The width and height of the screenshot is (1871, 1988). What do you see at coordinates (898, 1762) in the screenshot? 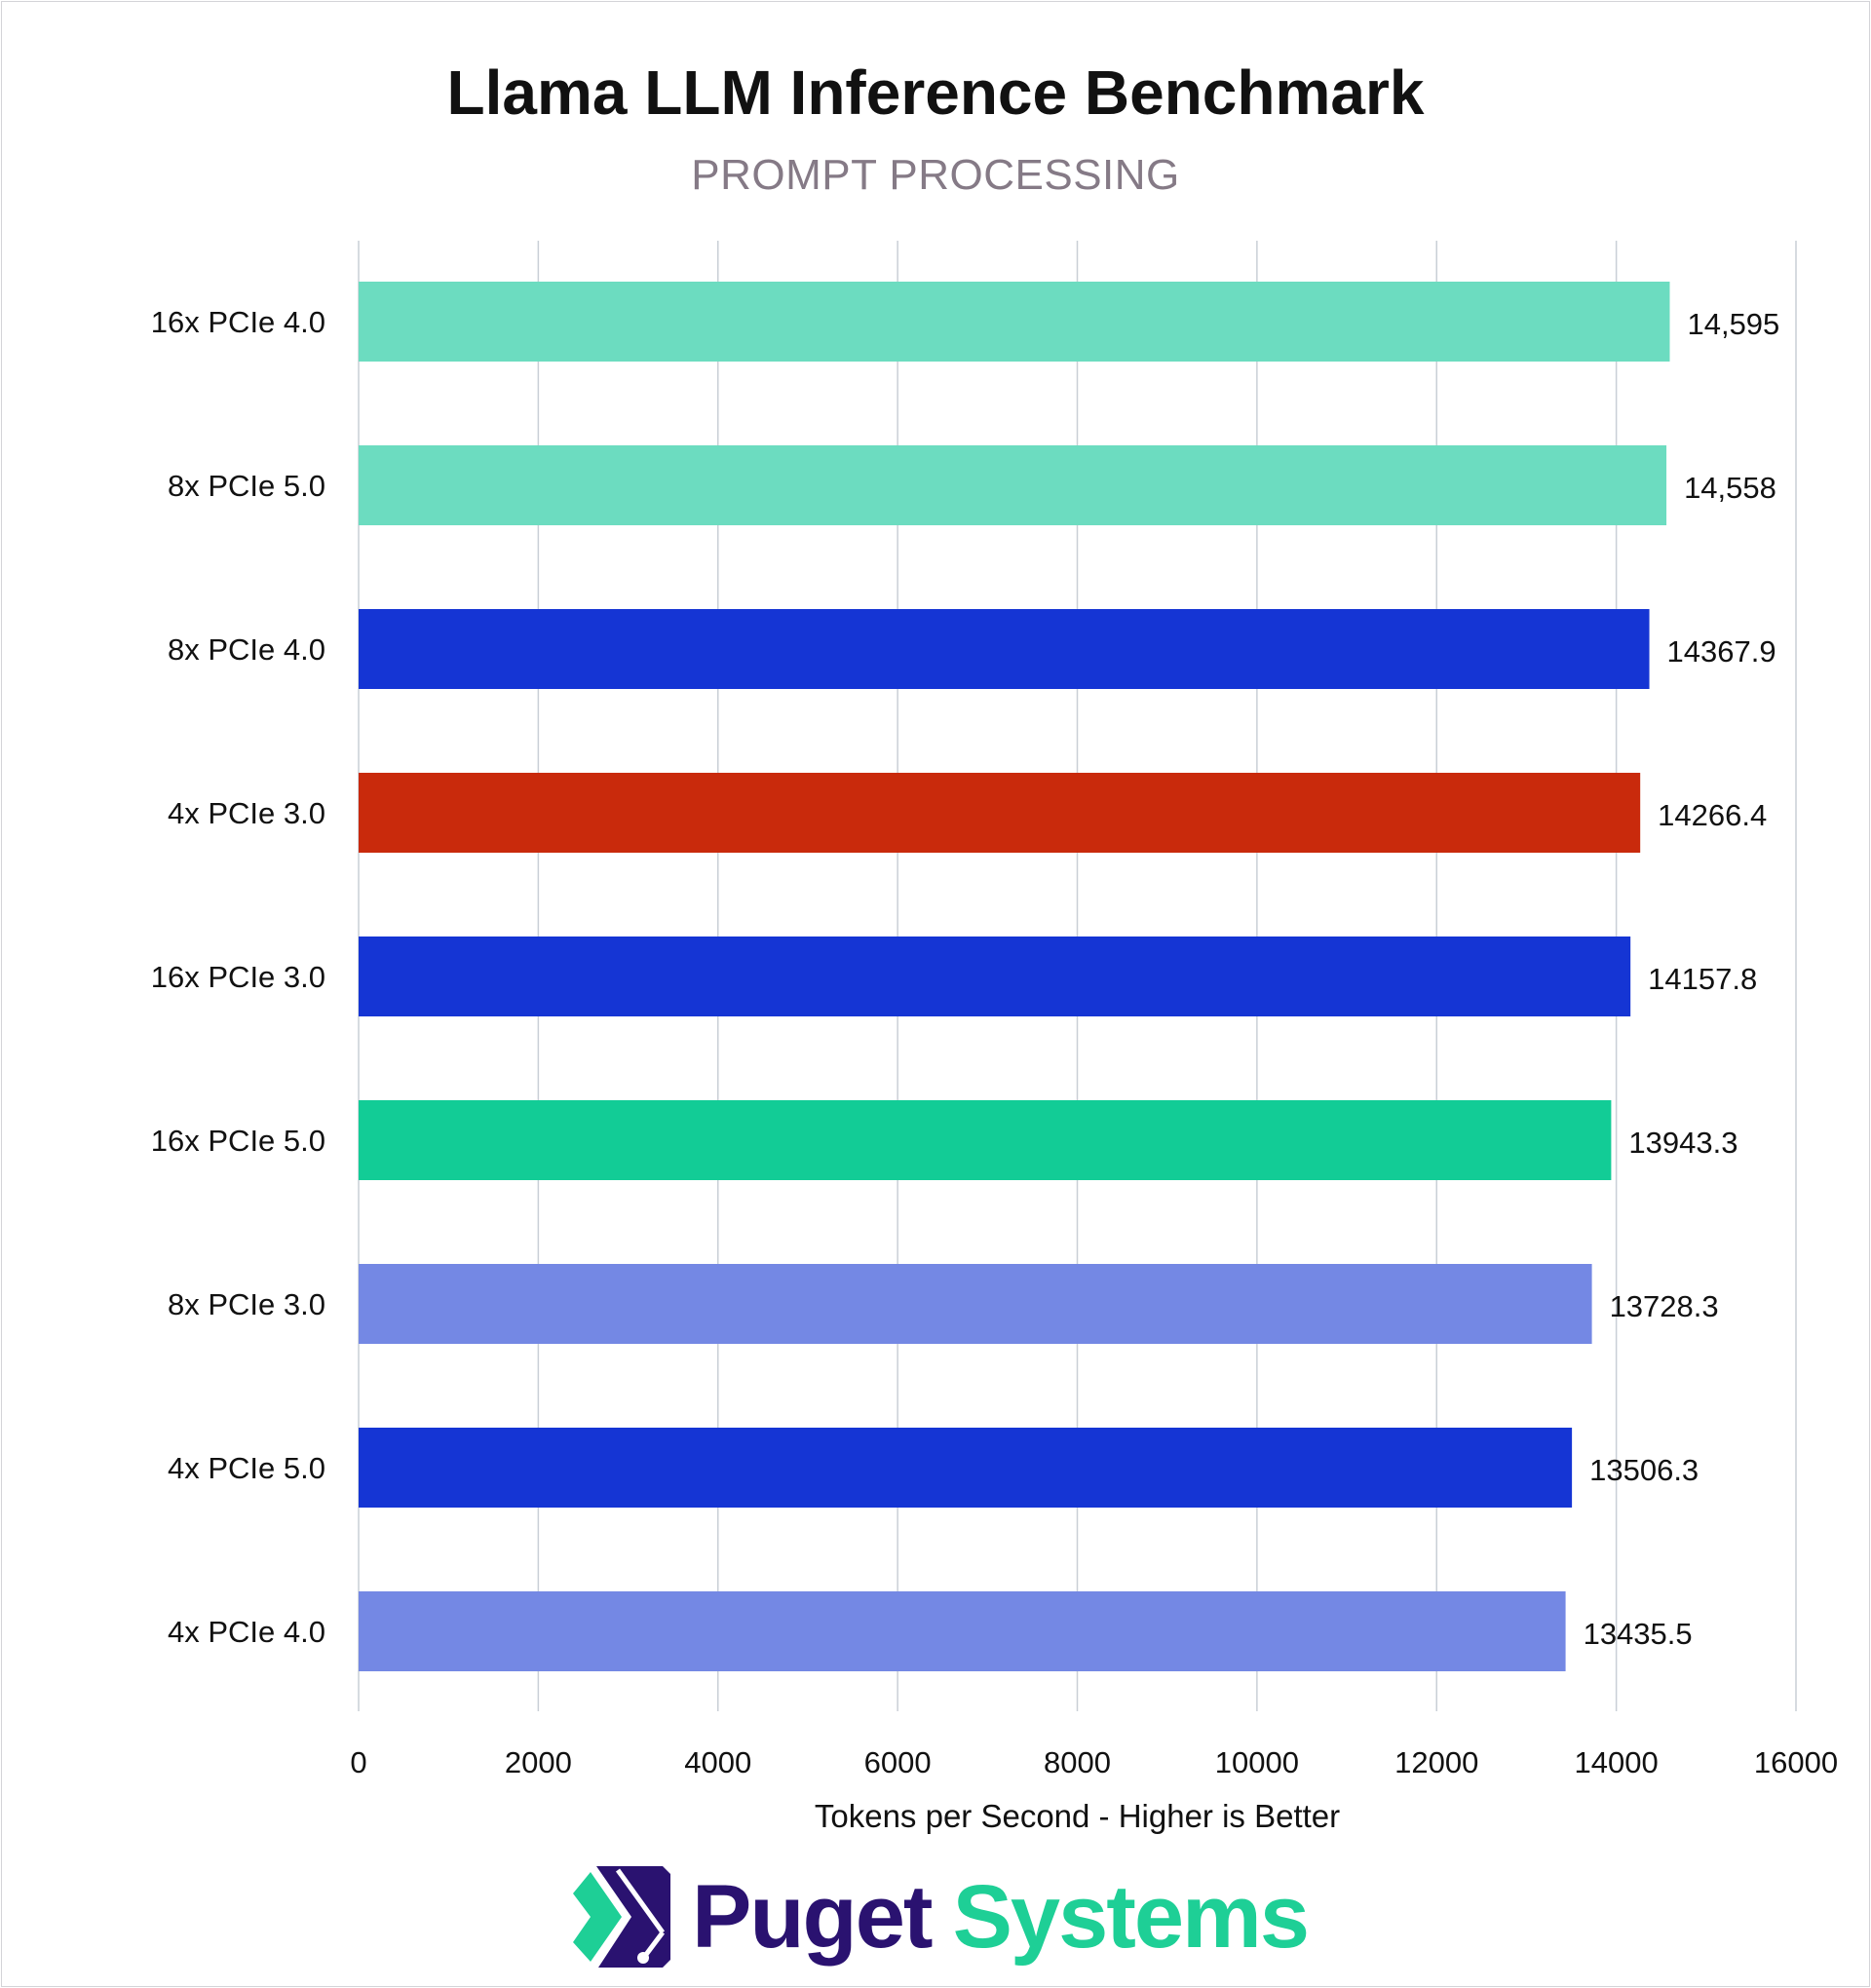
I see `x-tick-label: 6000` at bounding box center [898, 1762].